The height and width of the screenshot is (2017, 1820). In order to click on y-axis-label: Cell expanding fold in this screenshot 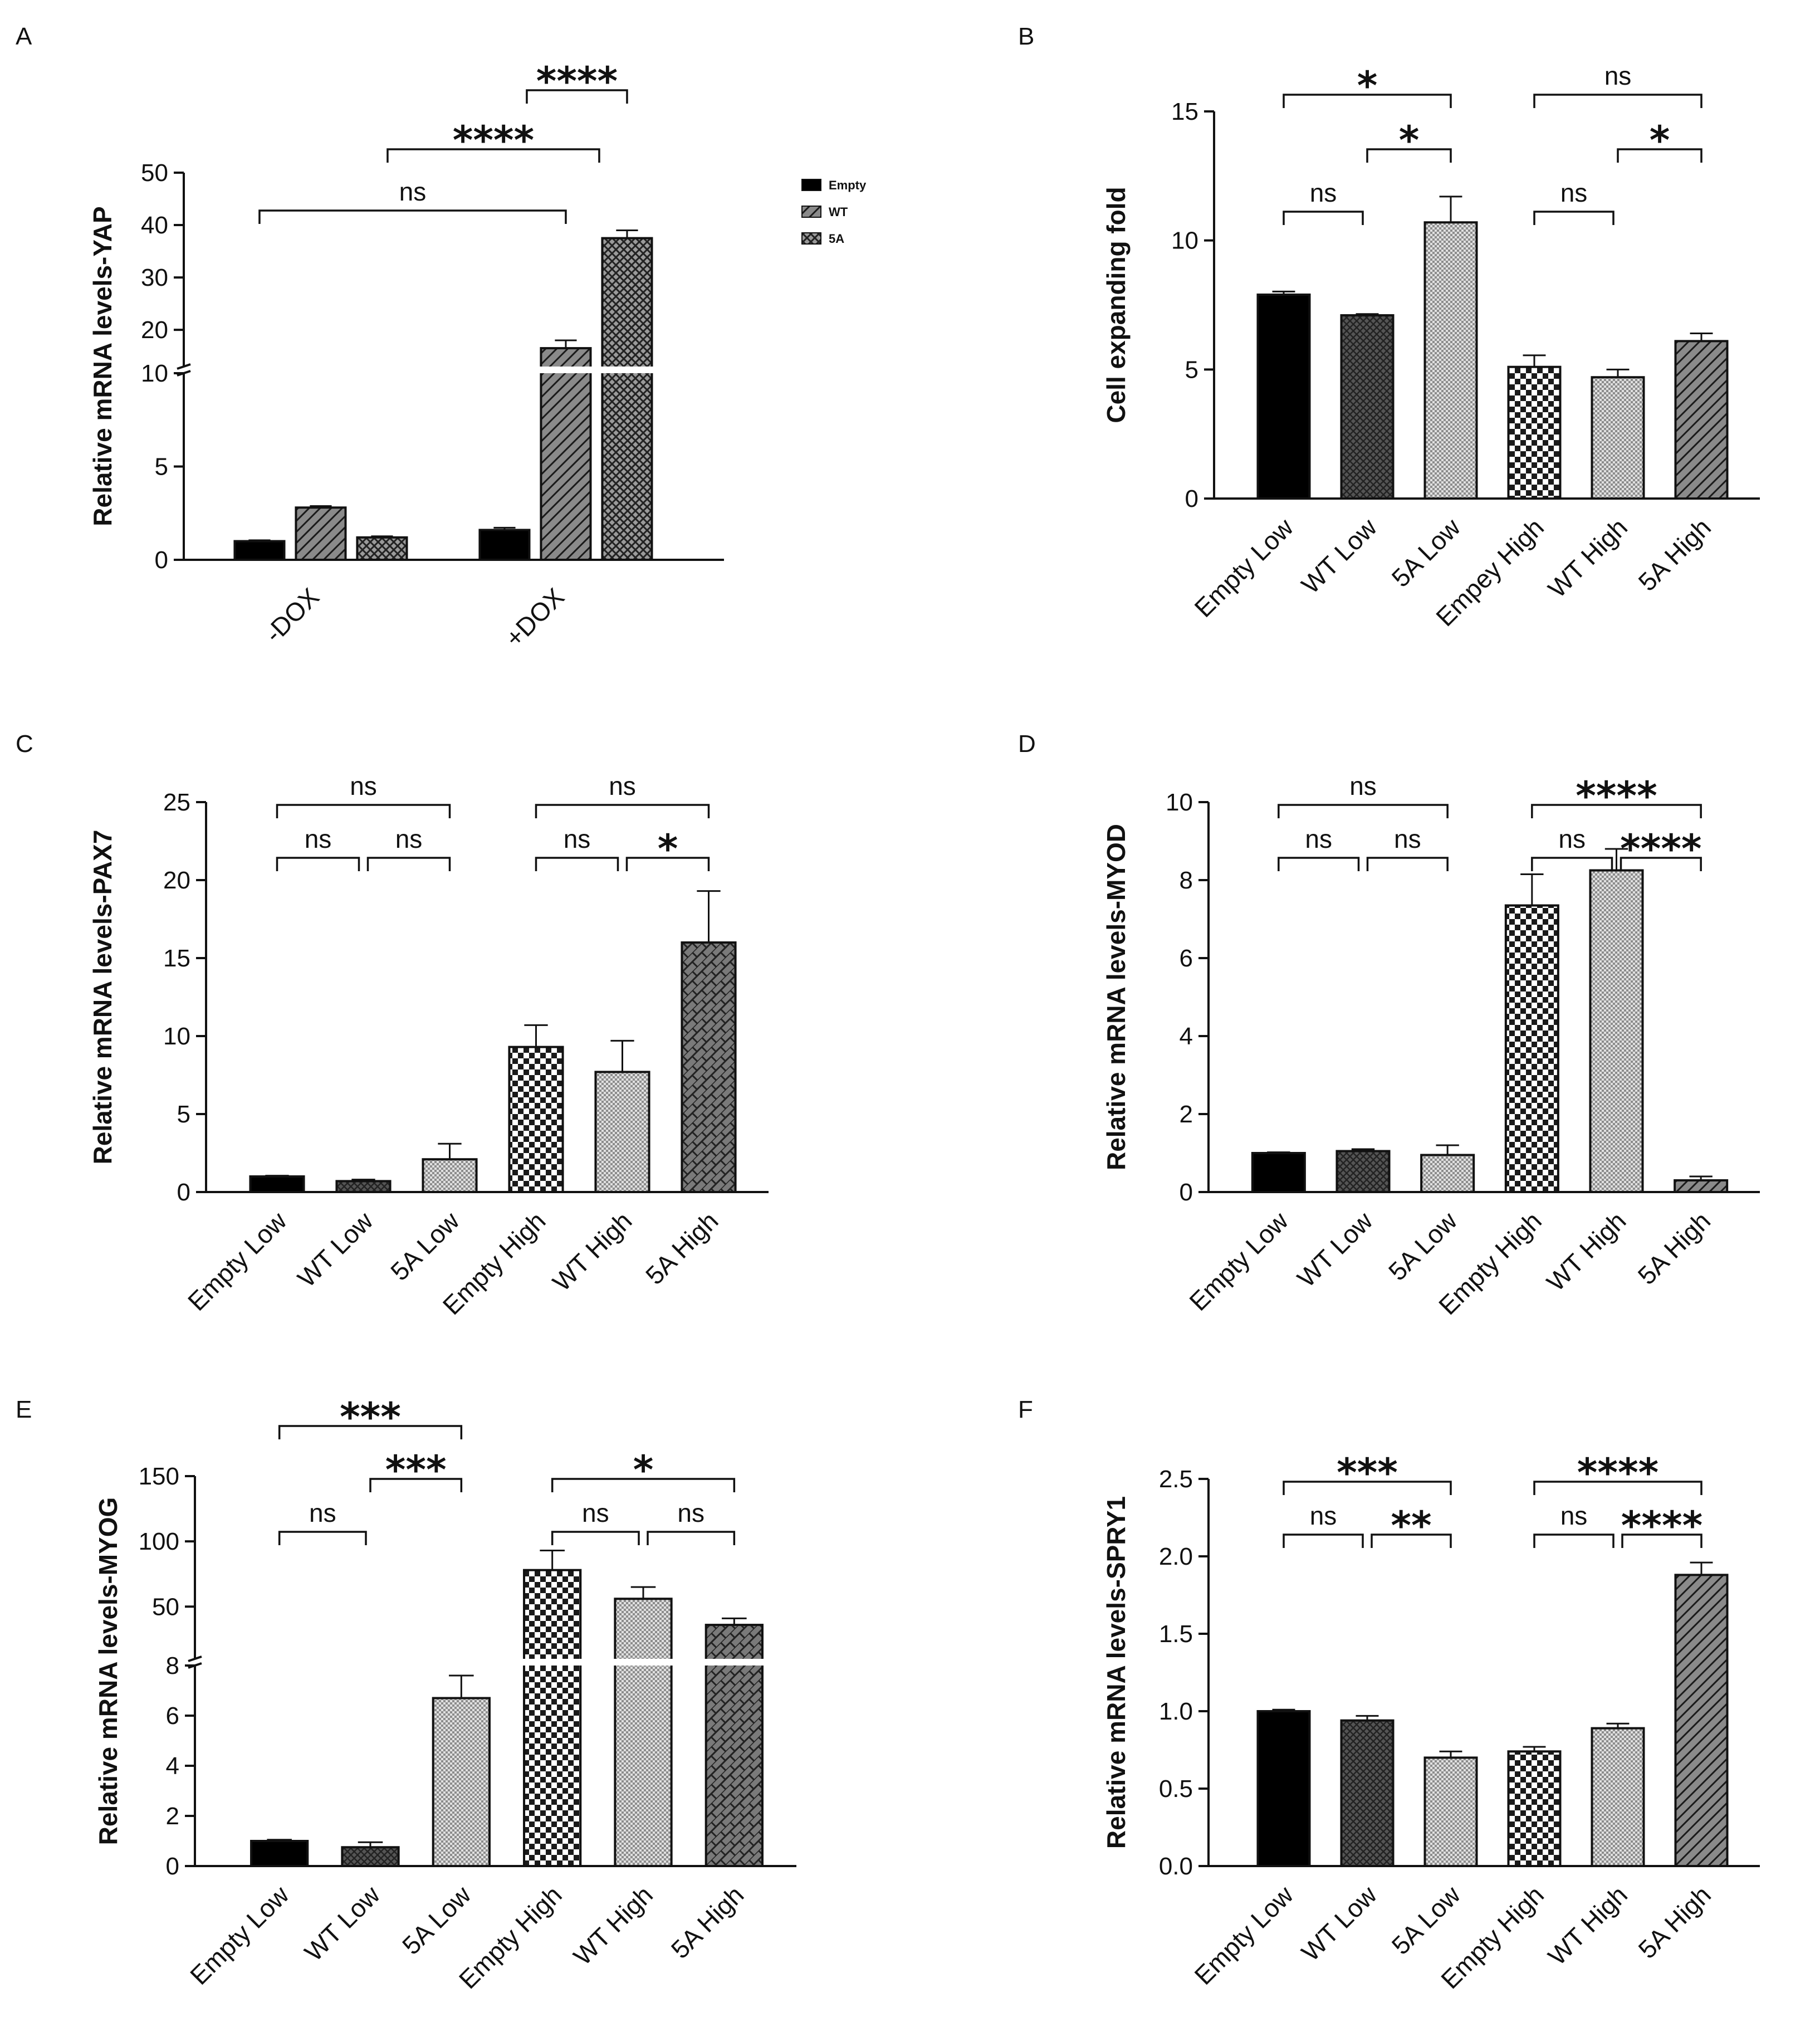, I will do `click(1117, 305)`.